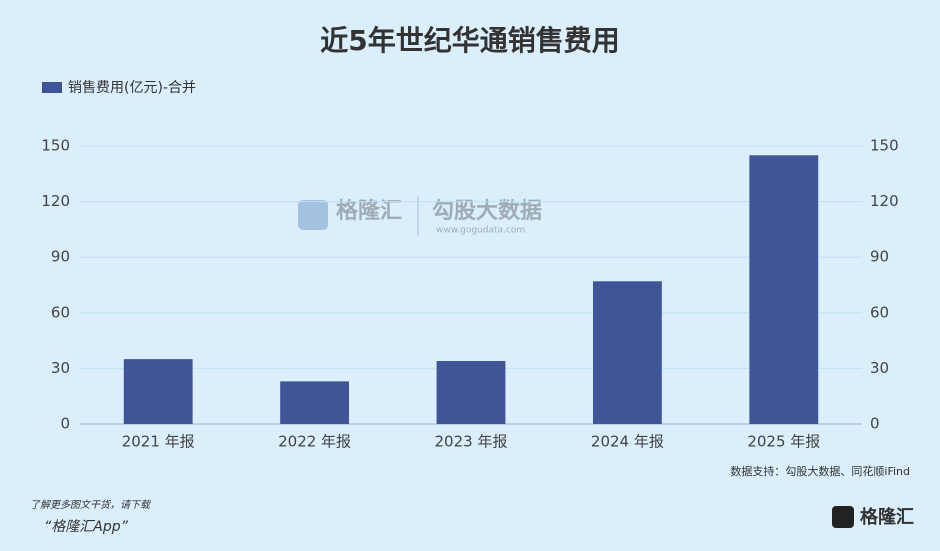  What do you see at coordinates (884, 201) in the screenshot?
I see `y2-tick-label: 120` at bounding box center [884, 201].